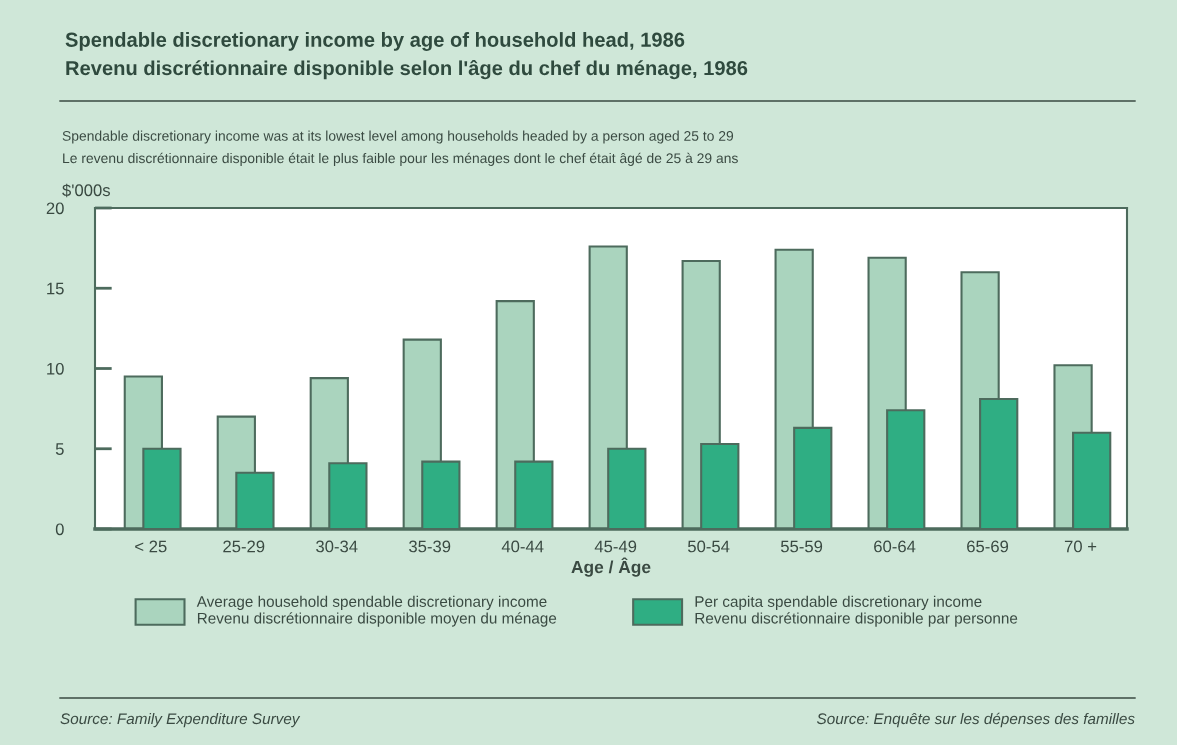  I want to click on x-tick-label: 50-54, so click(708, 546).